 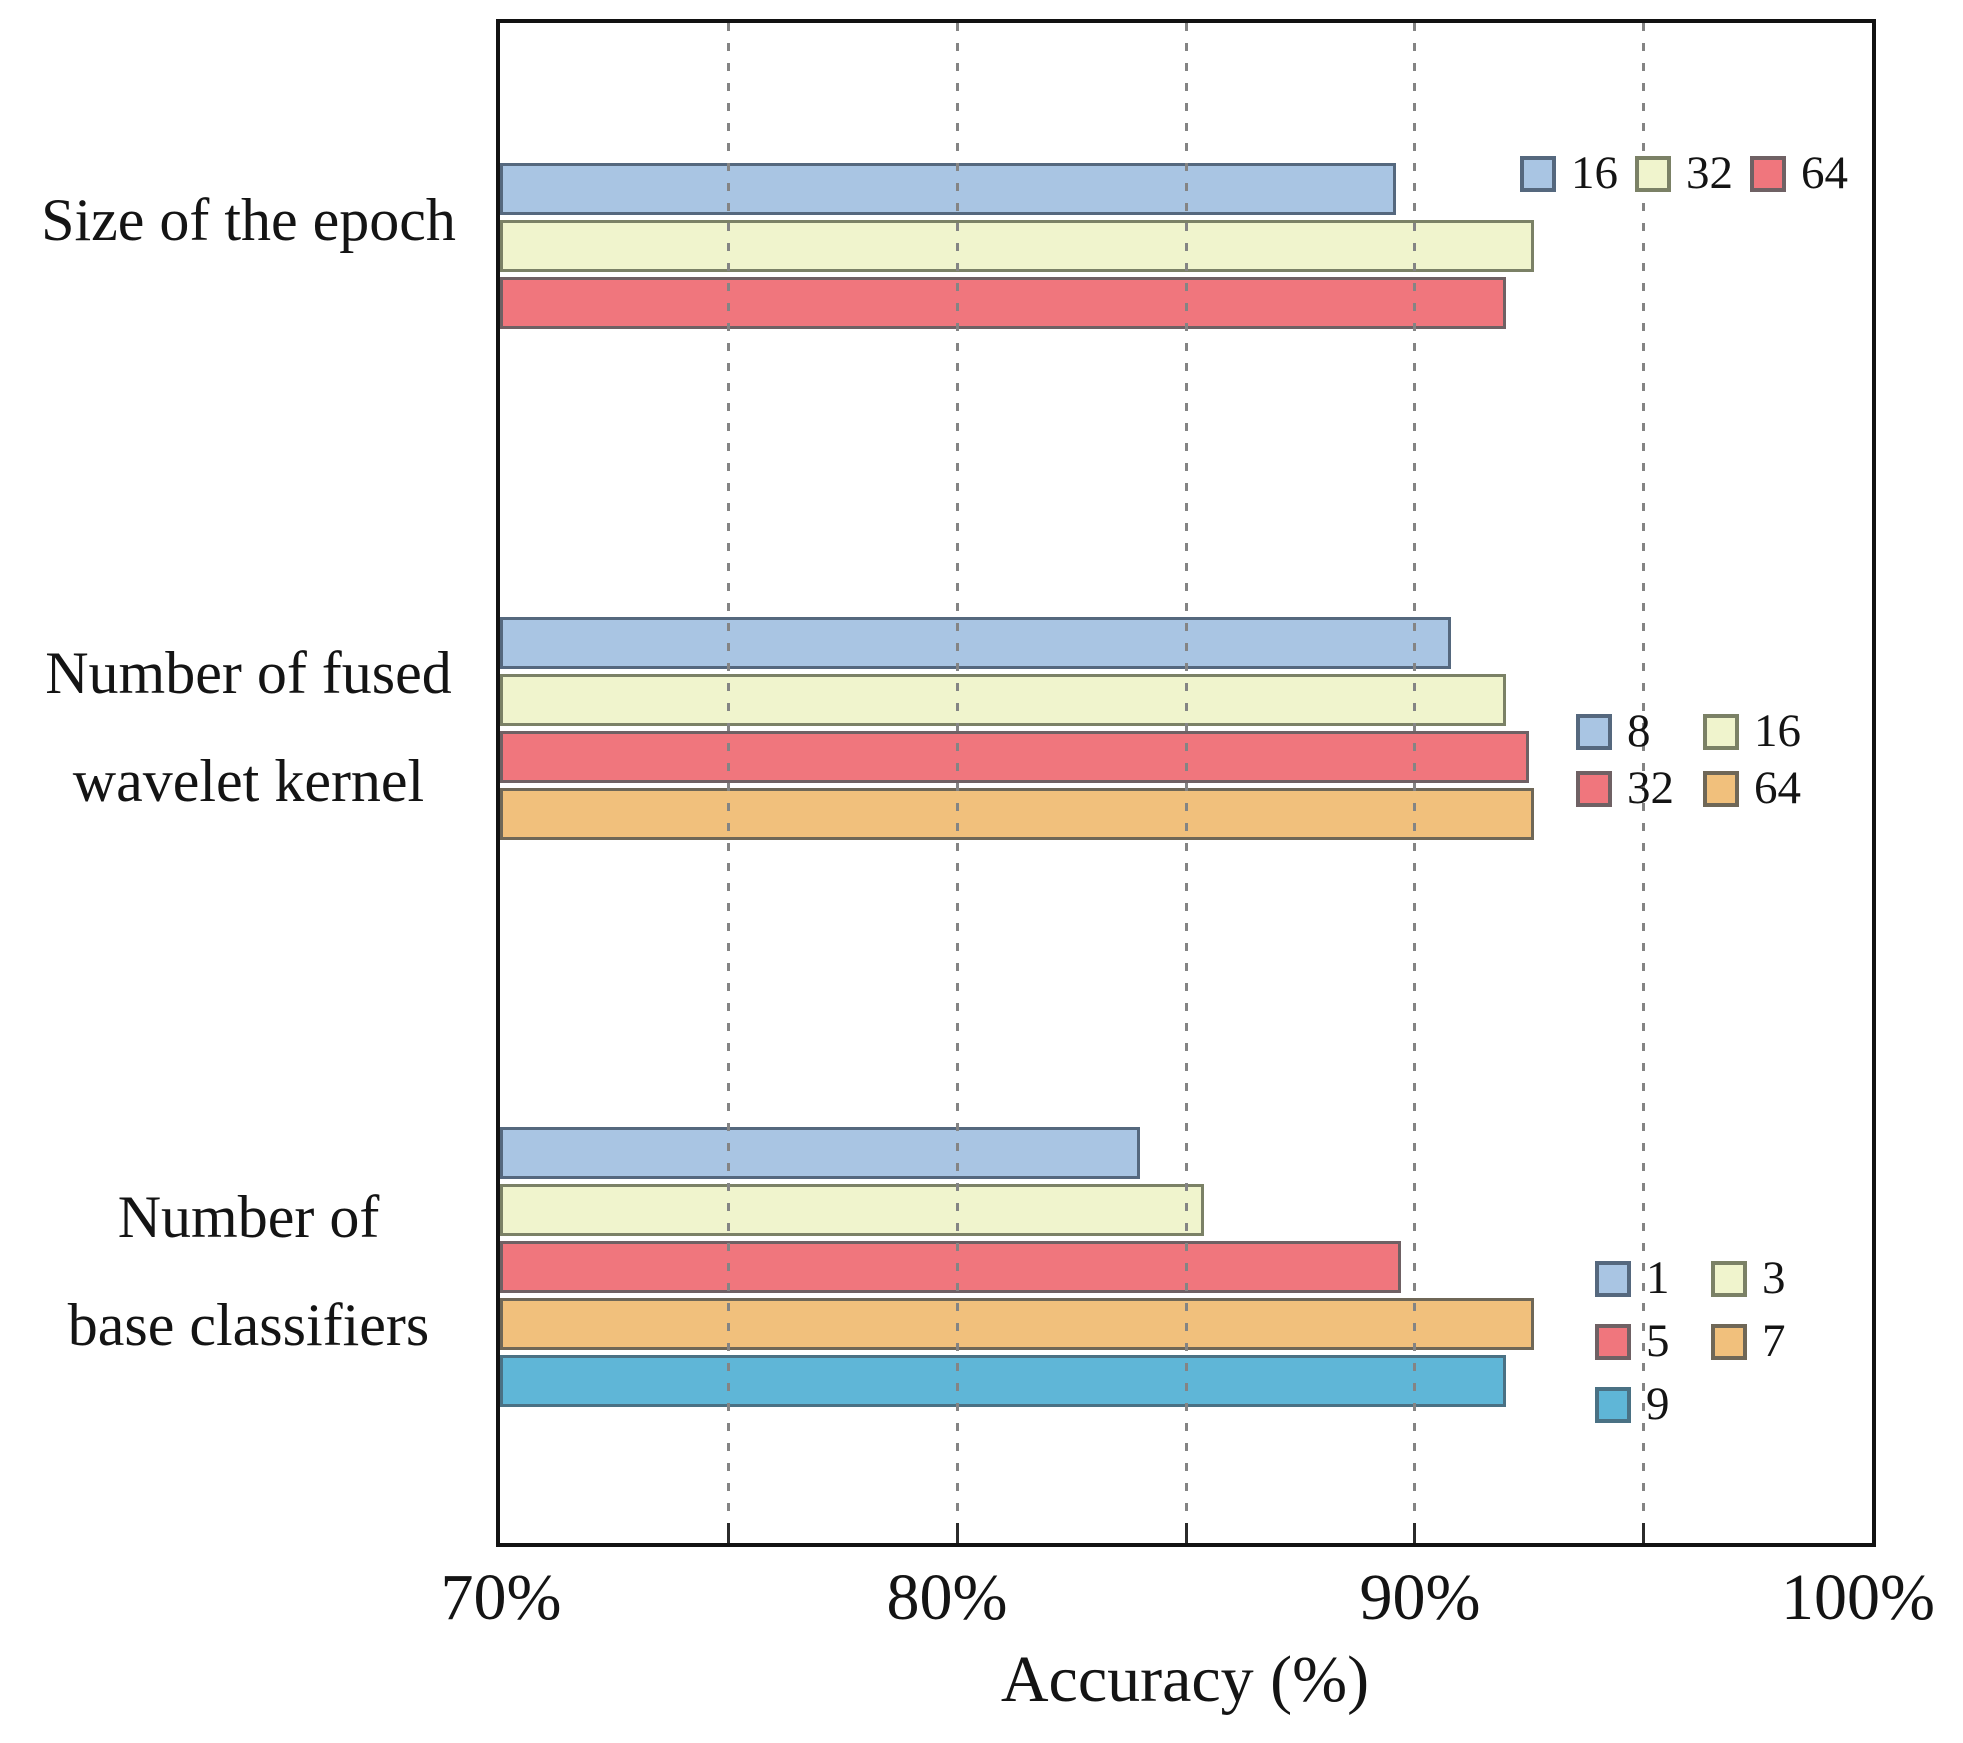 I want to click on category-label-line: Number of, so click(x=248, y=1217).